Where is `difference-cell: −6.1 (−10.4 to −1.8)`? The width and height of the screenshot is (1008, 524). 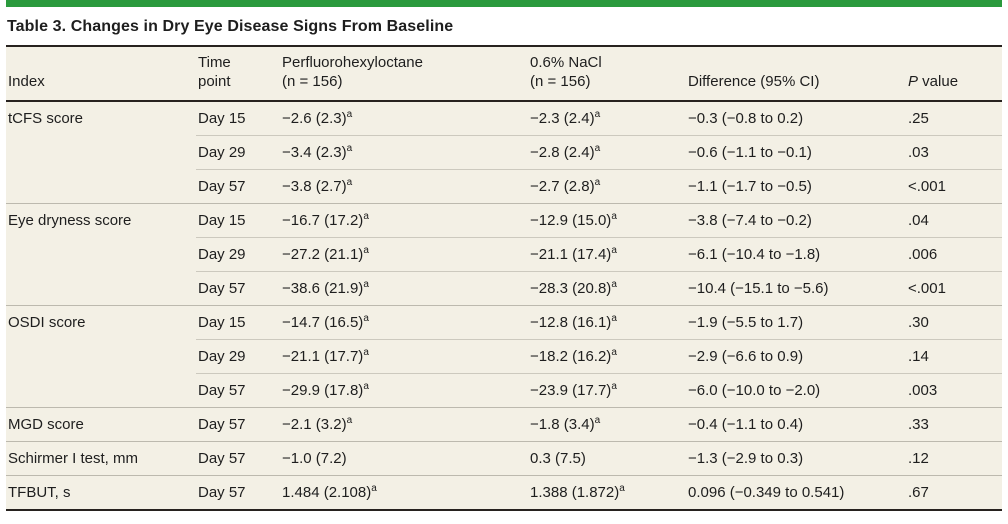 difference-cell: −6.1 (−10.4 to −1.8) is located at coordinates (796, 253).